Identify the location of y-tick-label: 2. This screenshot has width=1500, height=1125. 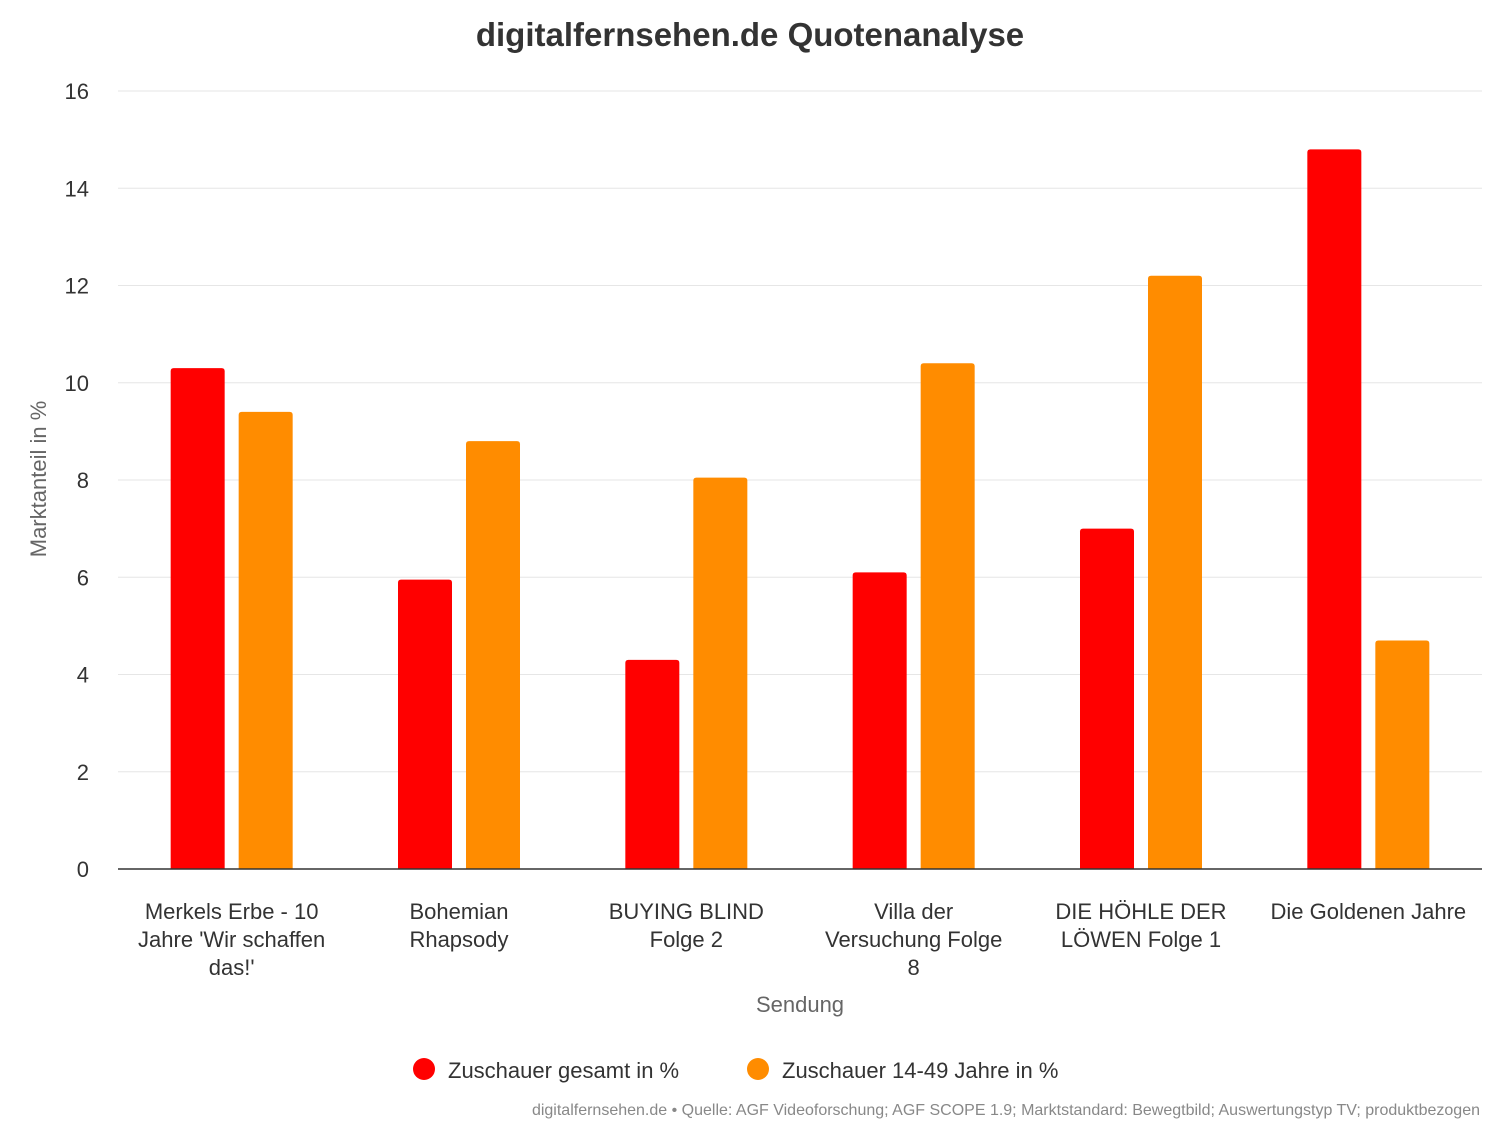
(83, 772).